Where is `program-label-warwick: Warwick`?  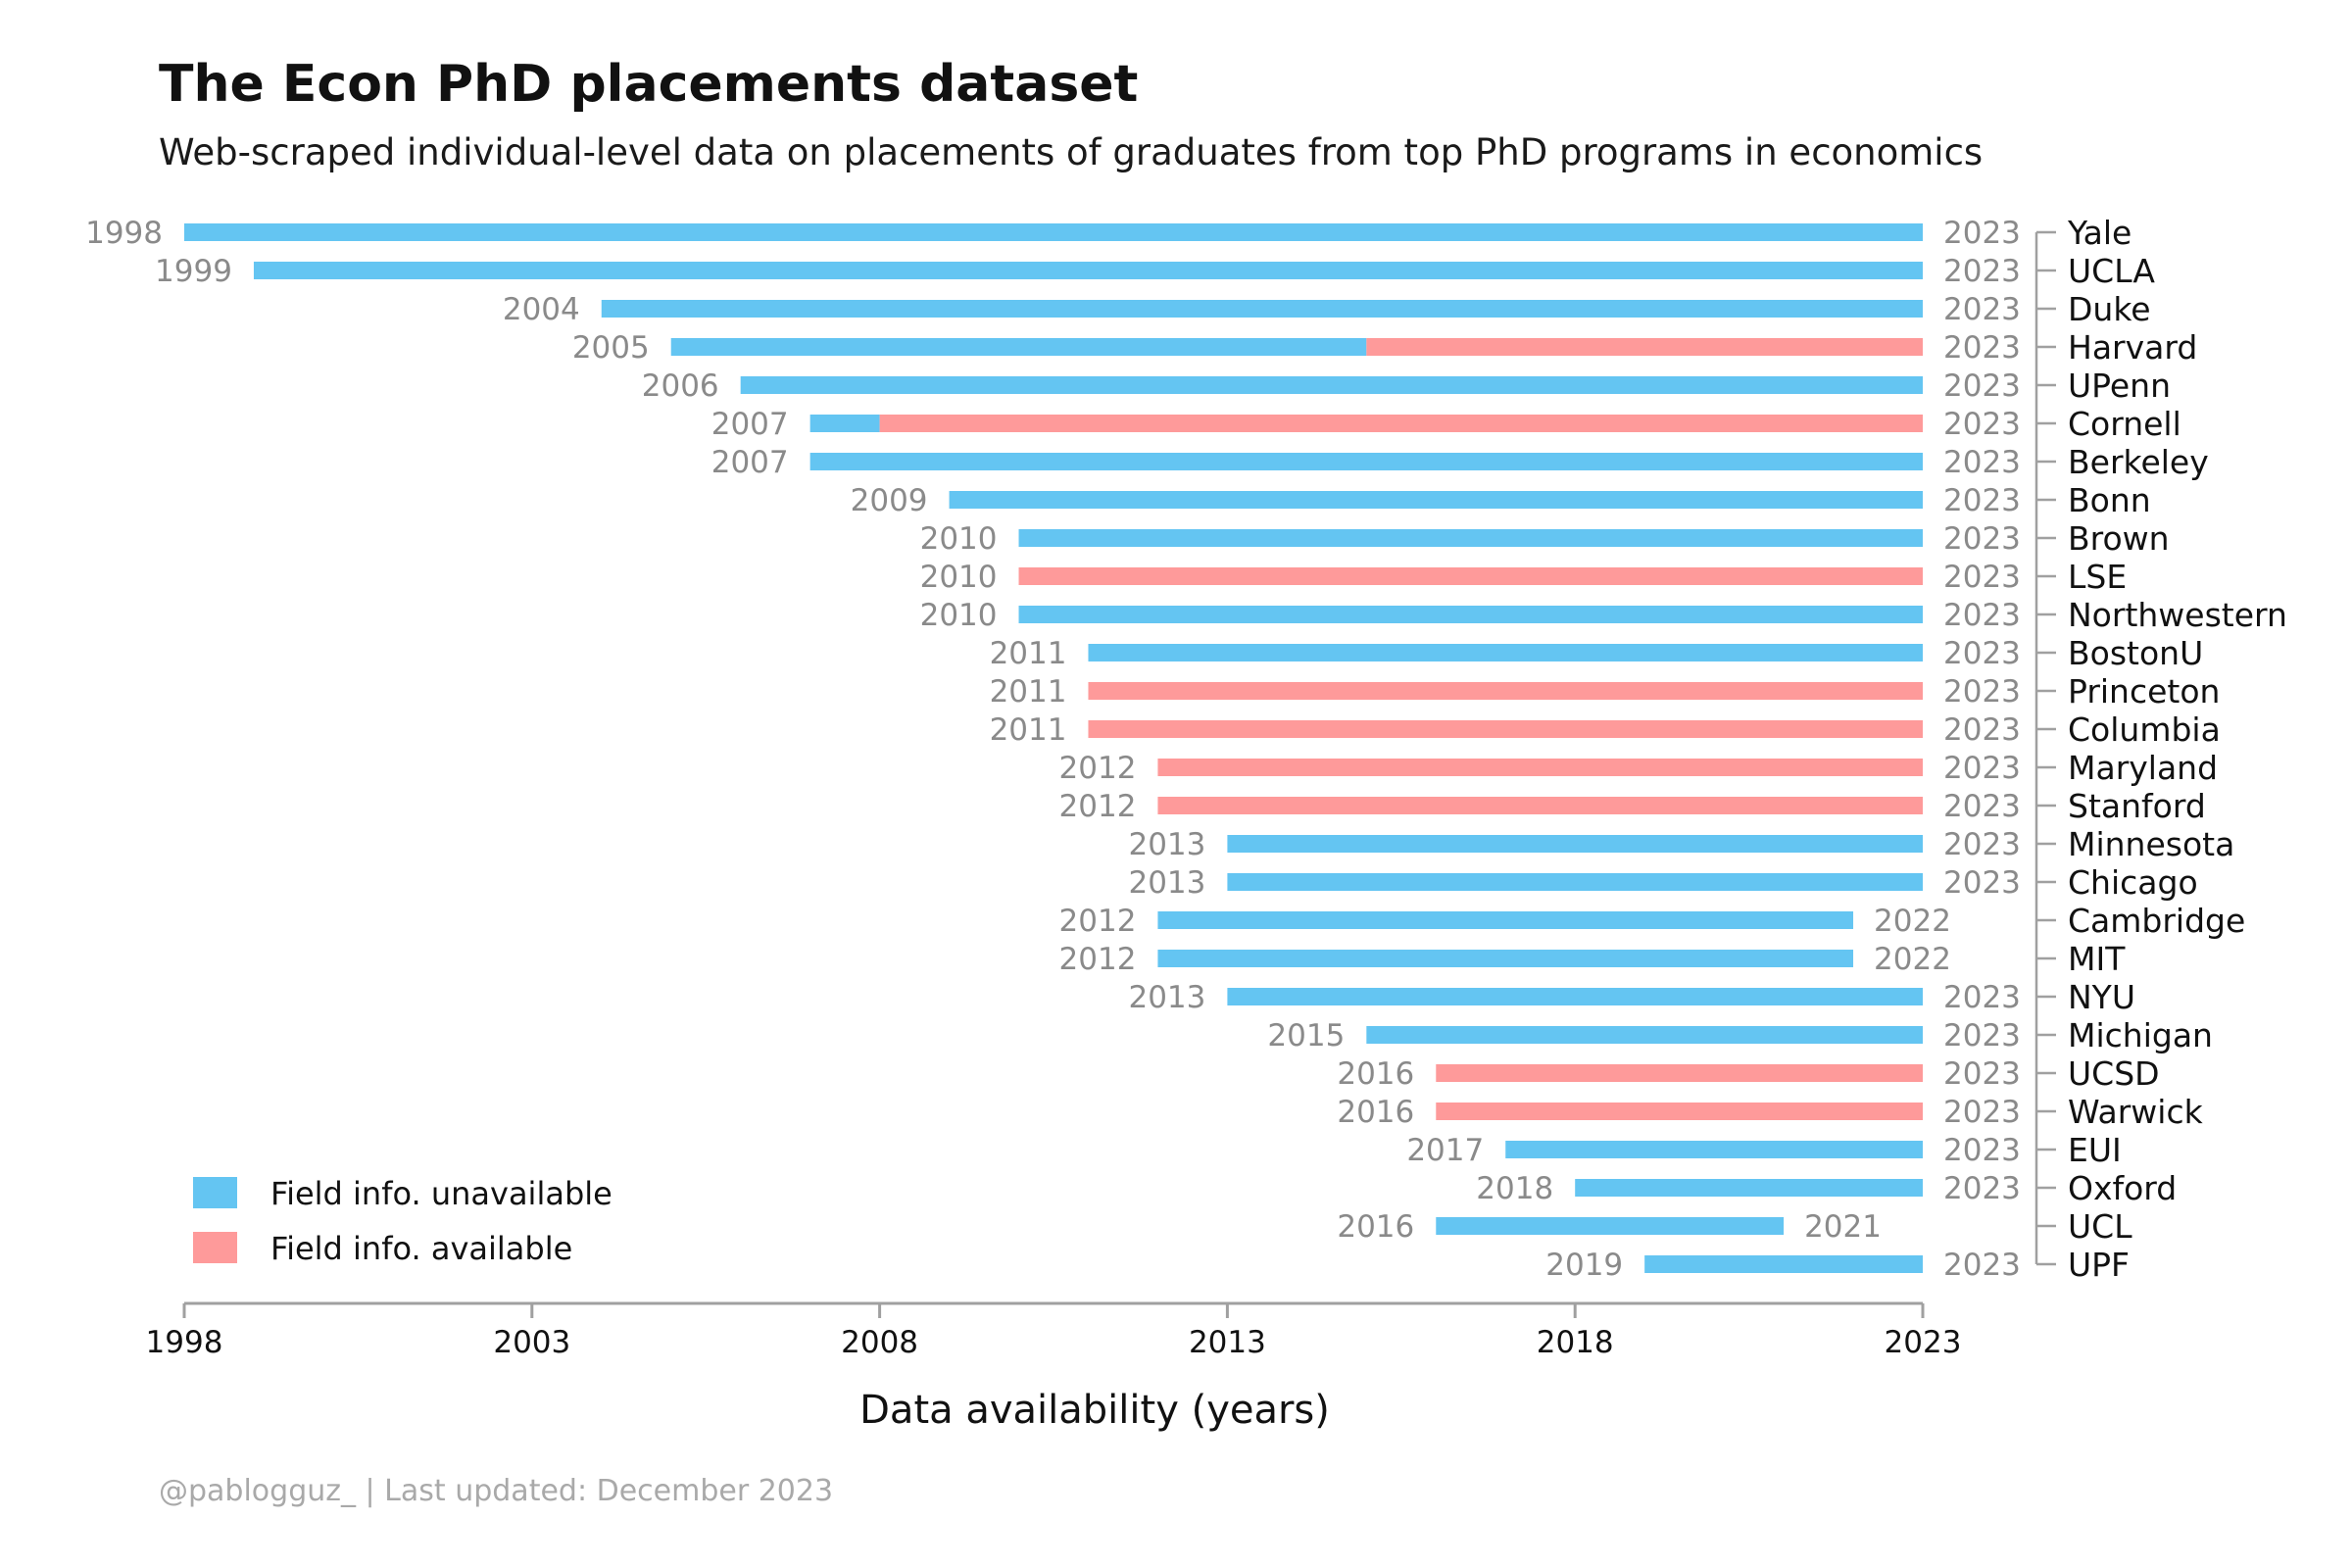
program-label-warwick: Warwick is located at coordinates (2136, 1112).